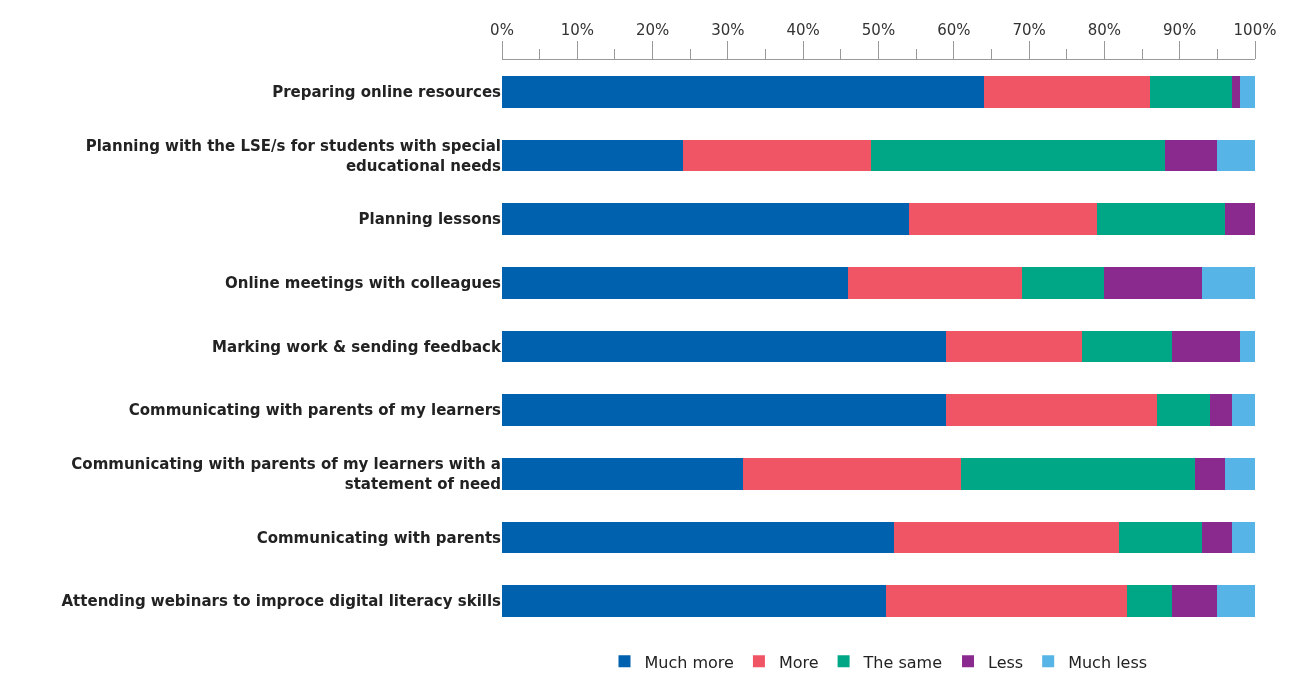 This screenshot has width=1295, height=693. Describe the element at coordinates (798, 662) in the screenshot. I see `legend-label: More` at that location.